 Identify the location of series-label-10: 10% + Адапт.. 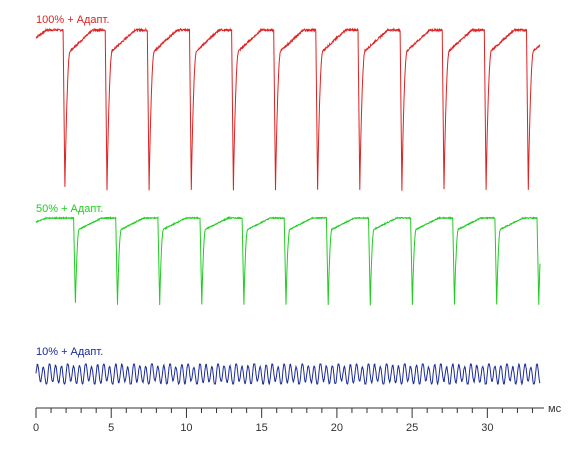
(69, 352).